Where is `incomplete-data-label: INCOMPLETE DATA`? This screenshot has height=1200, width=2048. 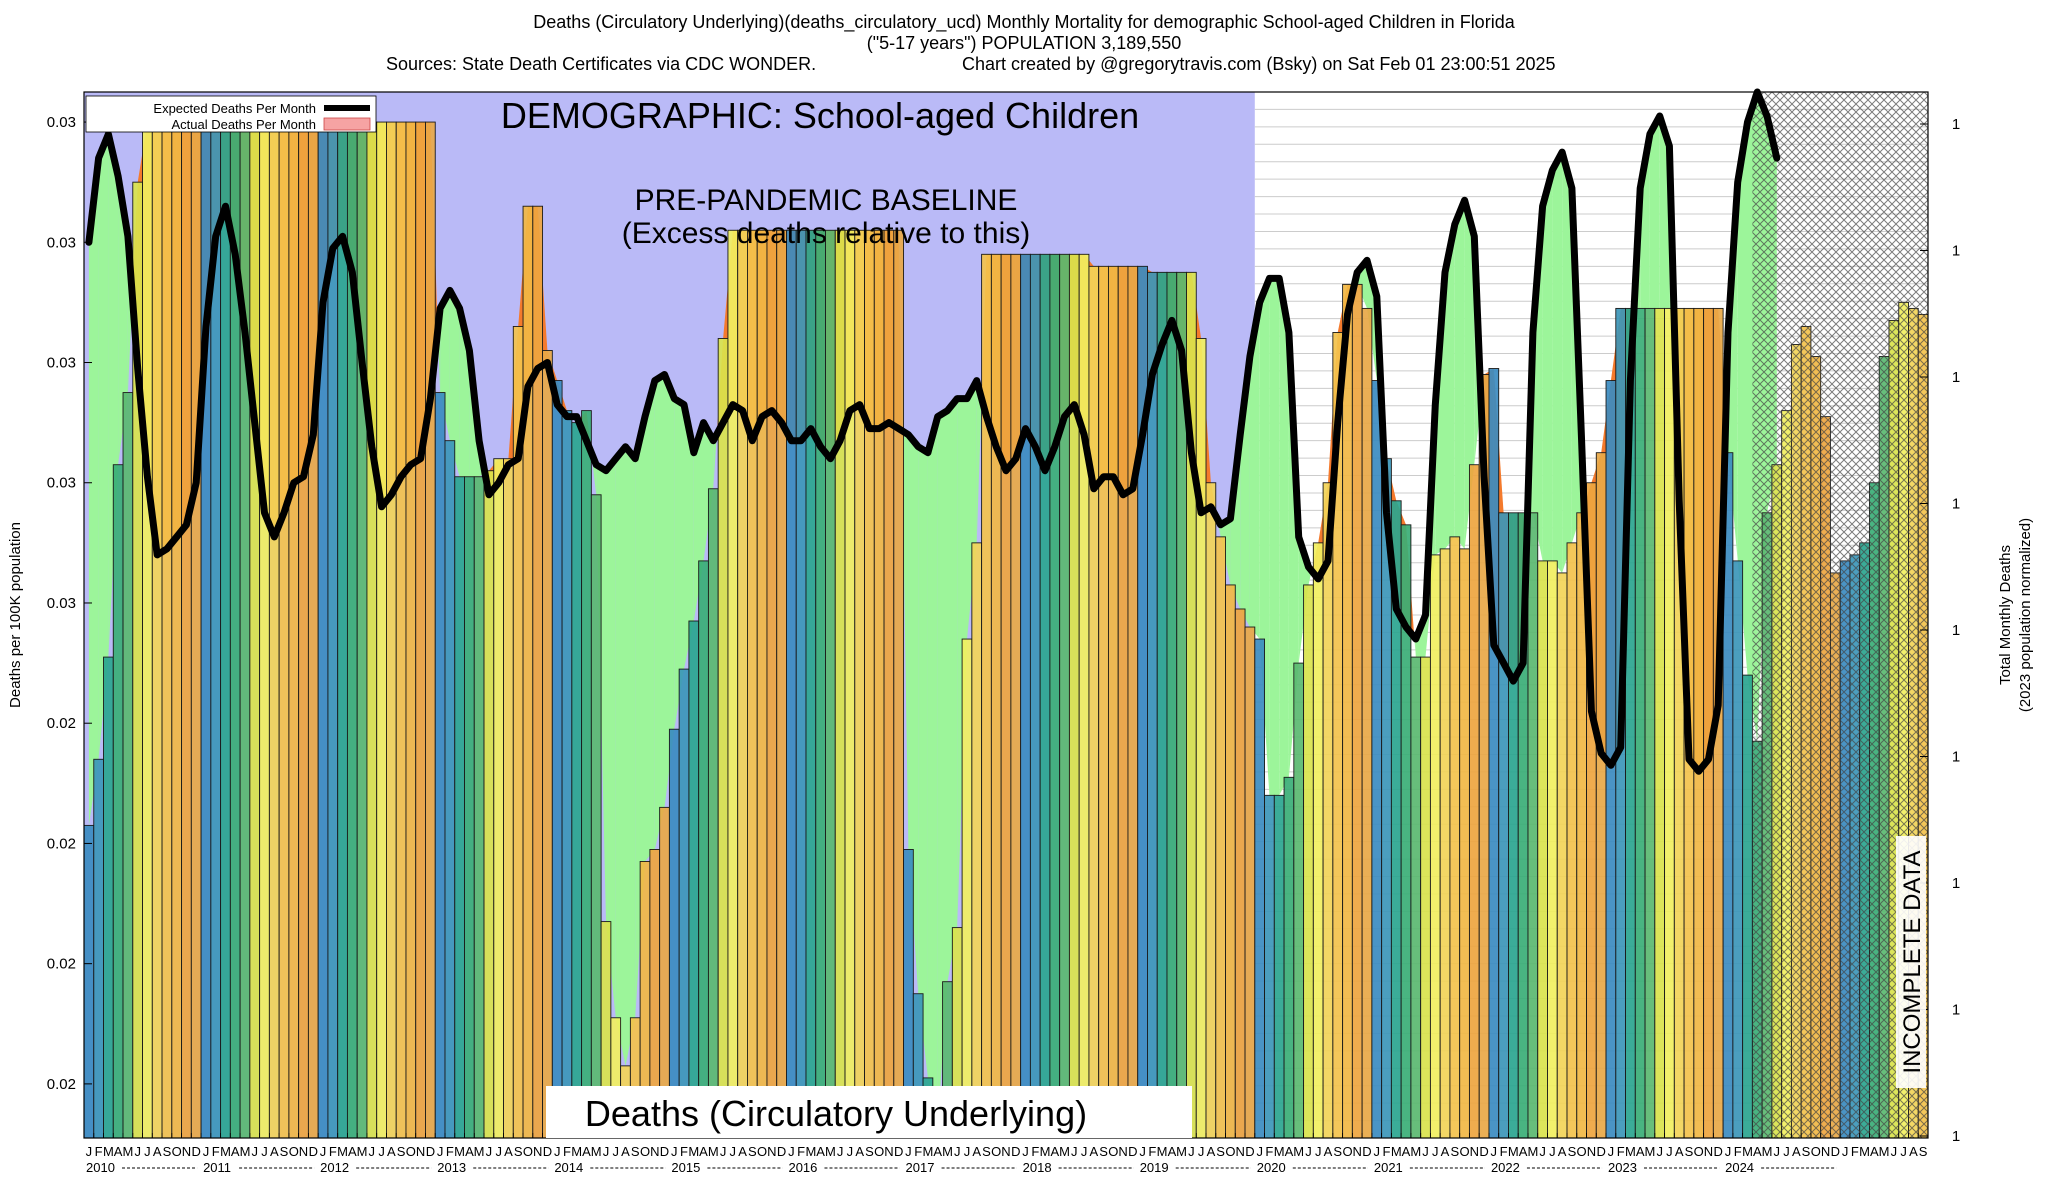 incomplete-data-label: INCOMPLETE DATA is located at coordinates (1912, 961).